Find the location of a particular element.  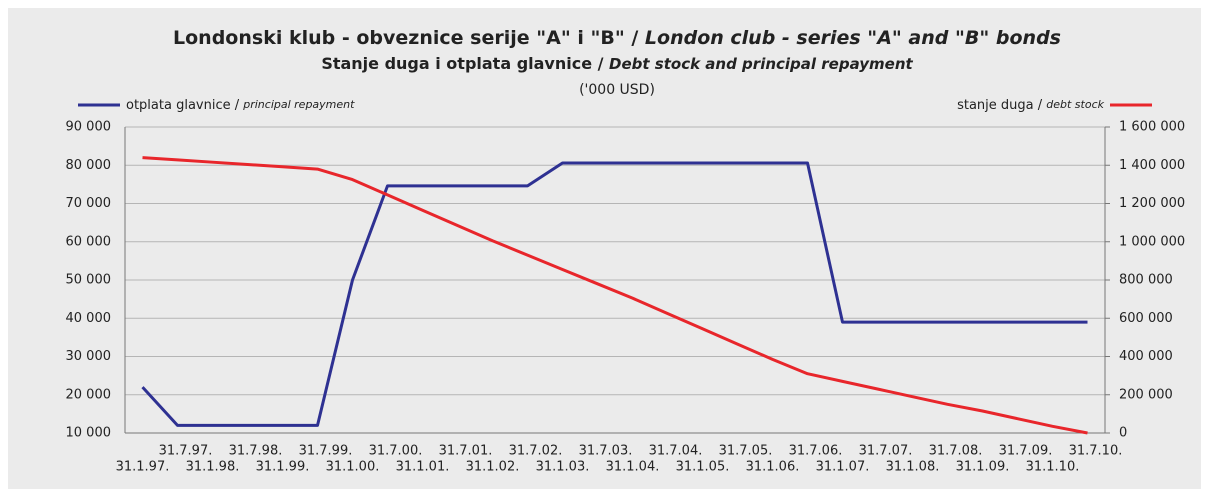

x-tick-label: 31.7.05. is located at coordinates (746, 451).